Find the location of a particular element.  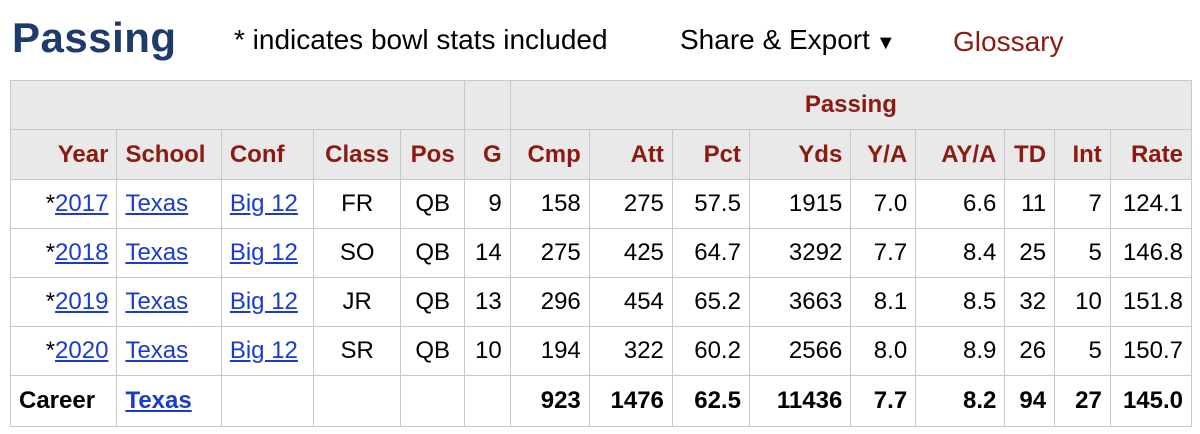

share-export-button: Share & Export ▼ is located at coordinates (788, 40).